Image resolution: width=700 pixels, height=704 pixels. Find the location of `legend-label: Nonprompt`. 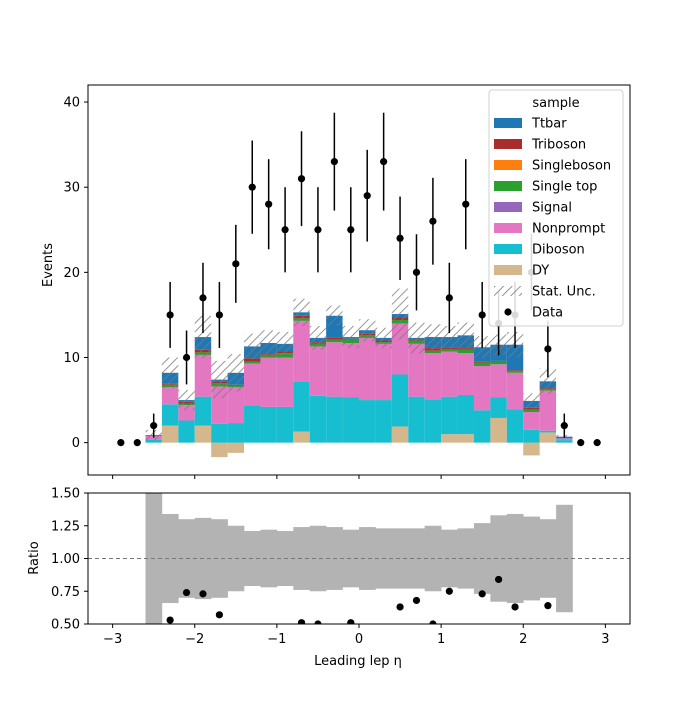

legend-label: Nonprompt is located at coordinates (568, 229).